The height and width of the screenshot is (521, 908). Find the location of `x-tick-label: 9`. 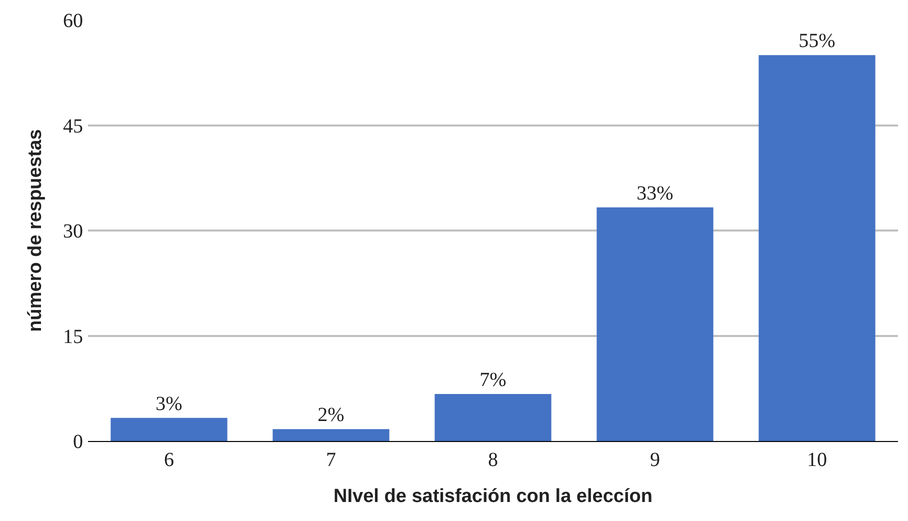

x-tick-label: 9 is located at coordinates (655, 460).